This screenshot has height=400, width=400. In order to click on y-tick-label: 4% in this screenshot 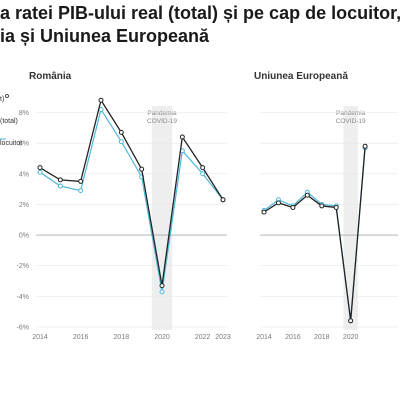, I will do `click(24, 174)`.